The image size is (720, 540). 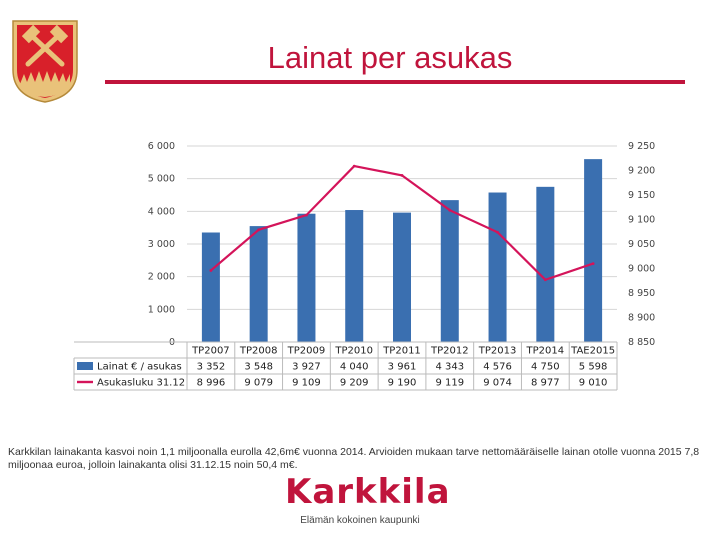 I want to click on bar-value-label: 5 598, so click(x=593, y=367).